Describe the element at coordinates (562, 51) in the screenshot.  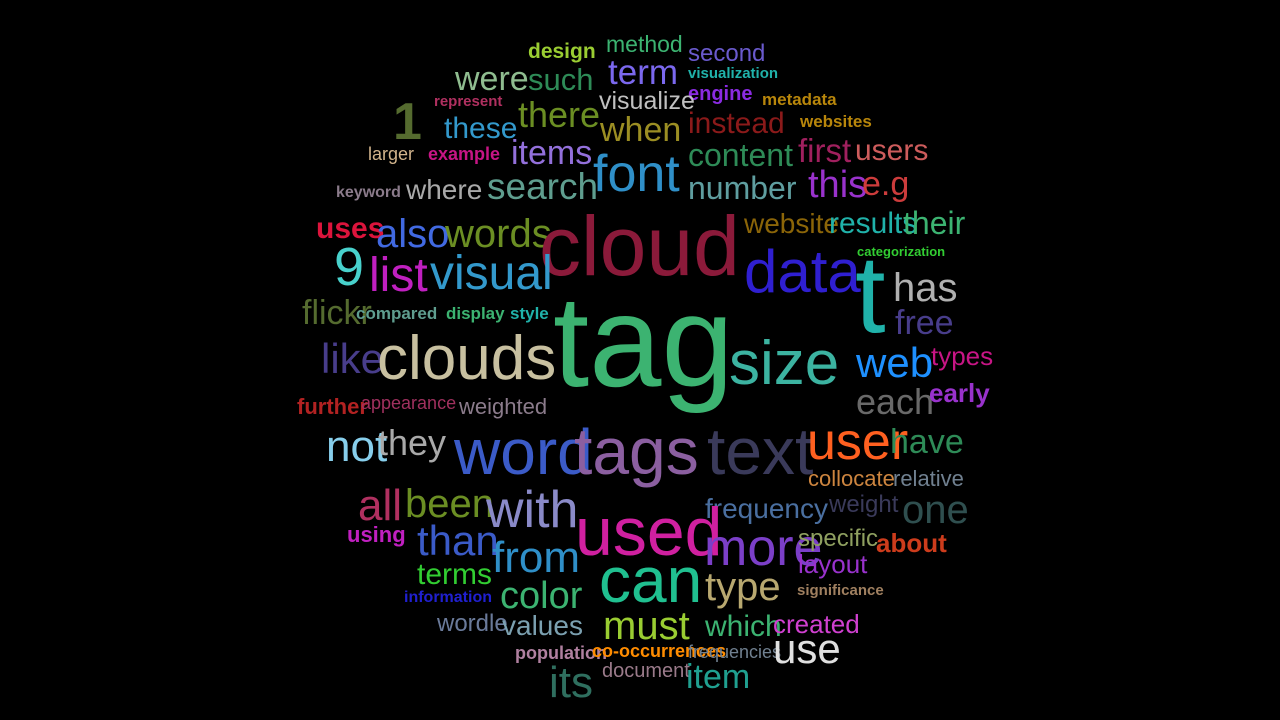
I see `cloud-word: design` at that location.